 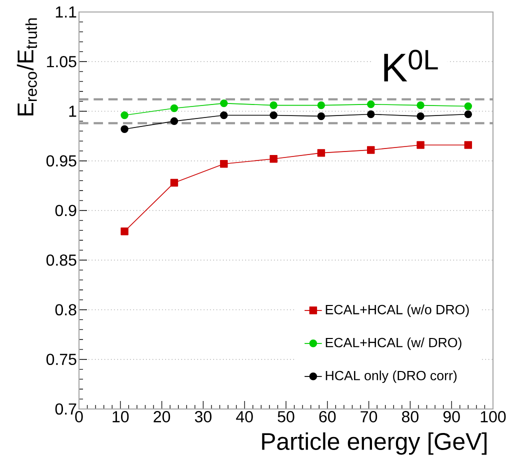 What do you see at coordinates (65, 409) in the screenshot?
I see `y-tick-label: 0.7` at bounding box center [65, 409].